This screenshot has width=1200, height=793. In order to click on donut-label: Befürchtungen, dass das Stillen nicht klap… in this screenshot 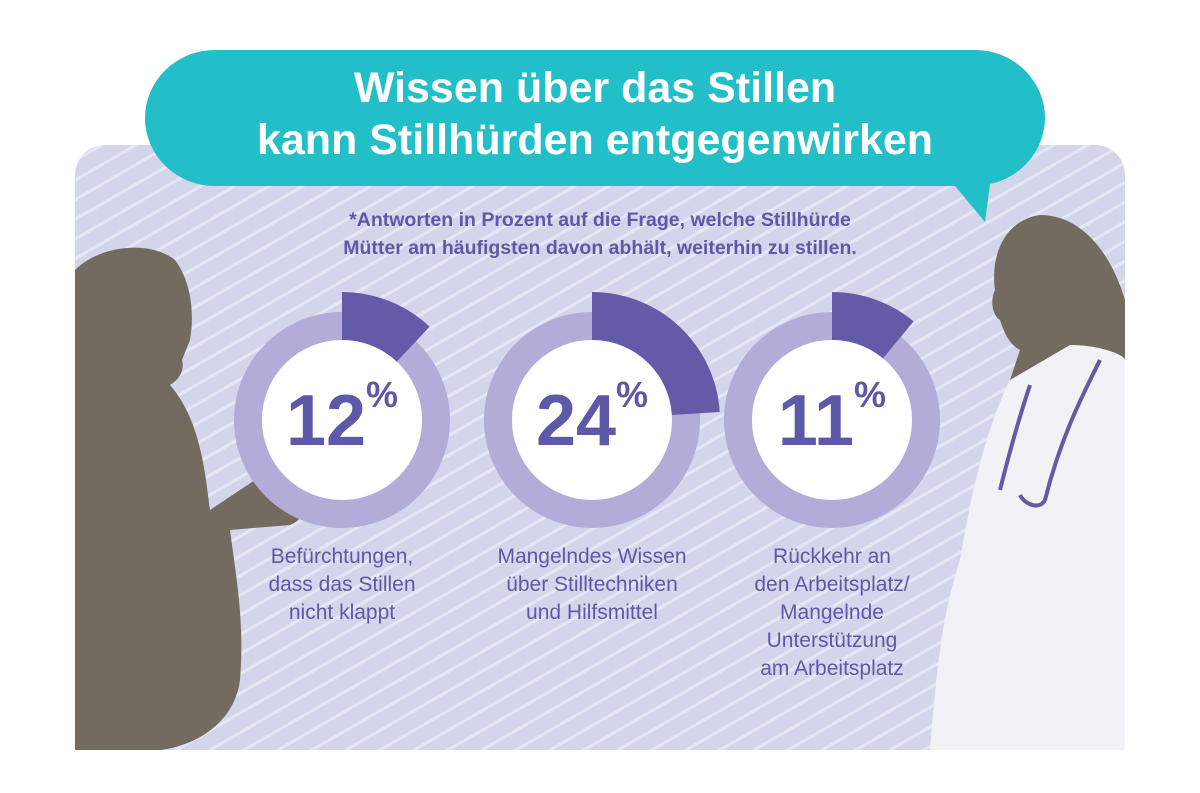, I will do `click(342, 585)`.